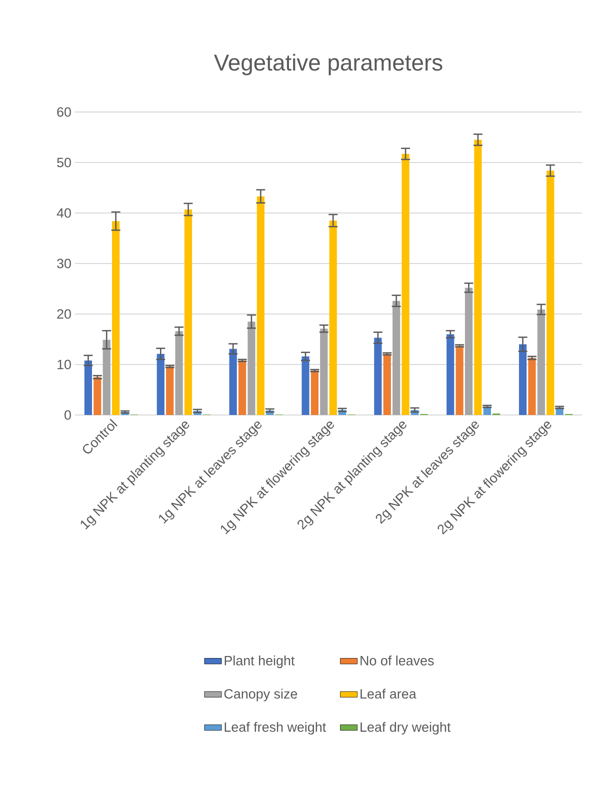  What do you see at coordinates (67, 415) in the screenshot?
I see `y-tick-label: 0` at bounding box center [67, 415].